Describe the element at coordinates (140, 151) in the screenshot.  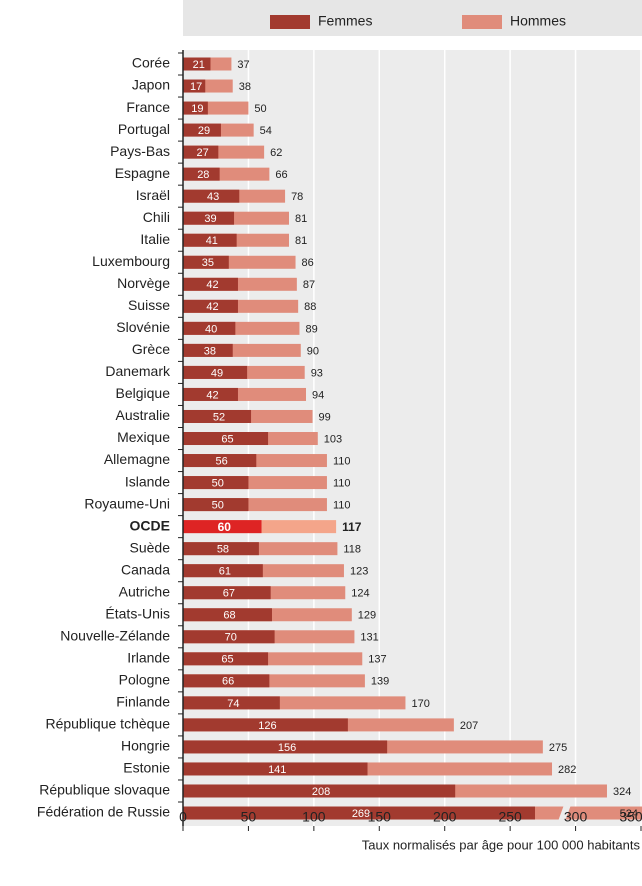
I see `category-label: Pays-Bas` at that location.